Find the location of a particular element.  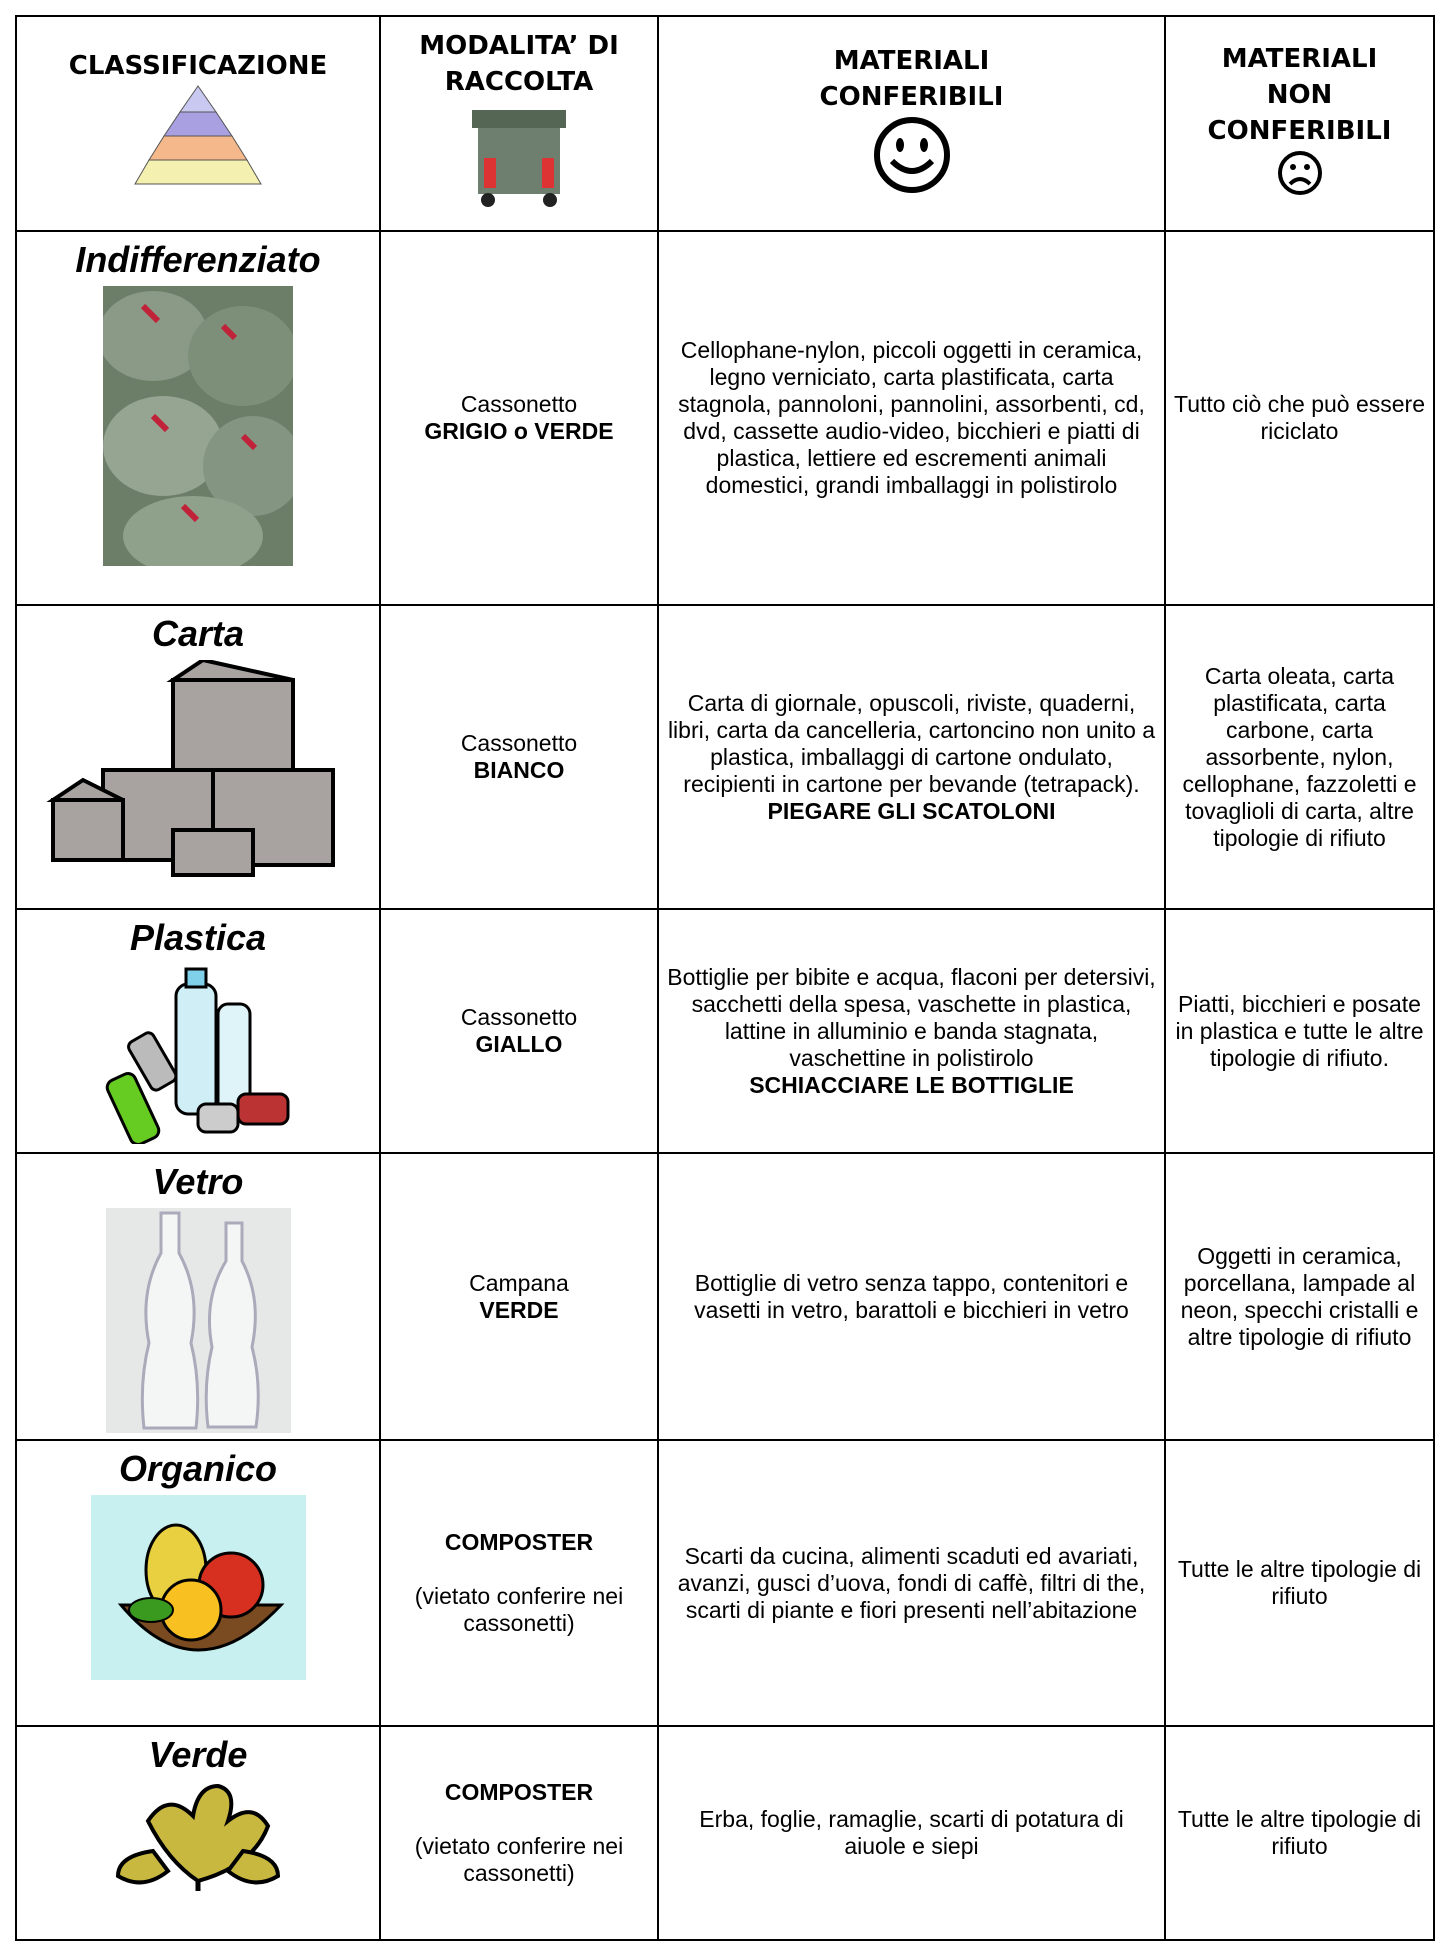

bin-icon is located at coordinates (519, 158).